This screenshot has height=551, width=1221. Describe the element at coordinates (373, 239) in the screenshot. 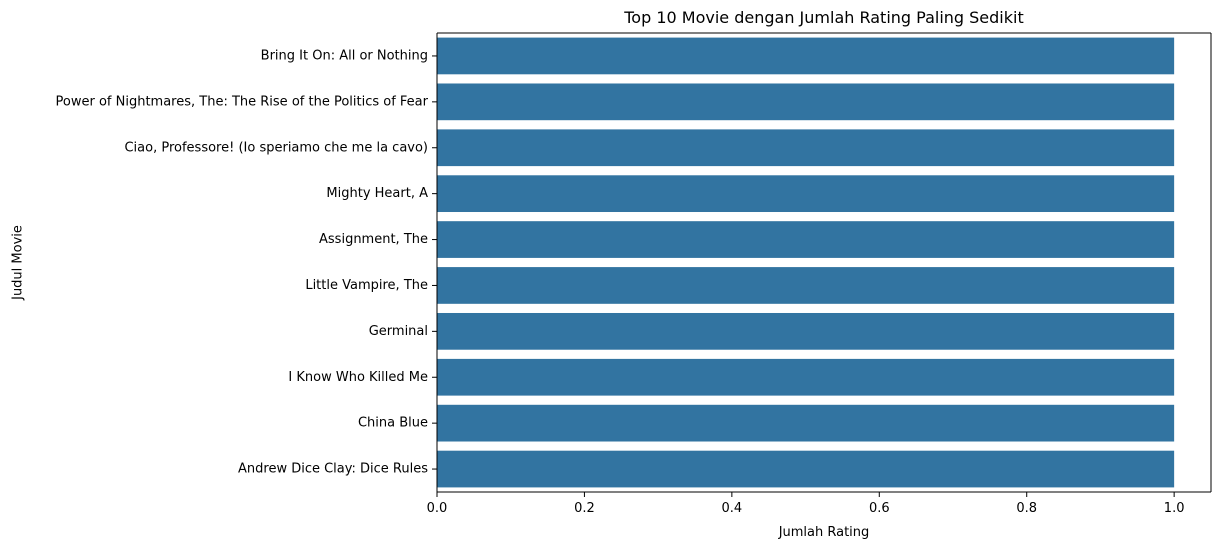

I see `y-tick-label: Assignment, The` at that location.